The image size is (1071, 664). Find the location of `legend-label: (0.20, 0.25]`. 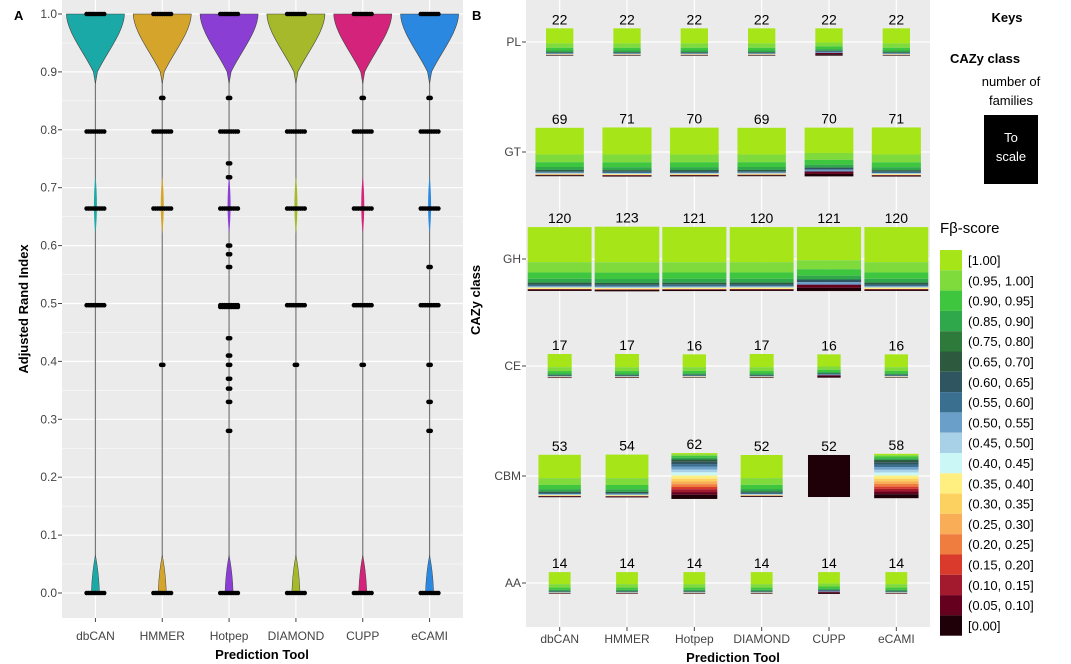

legend-label: (0.20, 0.25] is located at coordinates (1001, 544).